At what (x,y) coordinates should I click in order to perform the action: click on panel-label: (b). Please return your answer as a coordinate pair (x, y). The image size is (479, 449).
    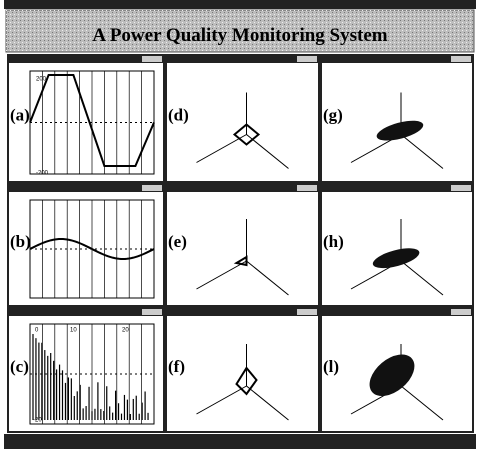
    Looking at the image, I should click on (20, 241).